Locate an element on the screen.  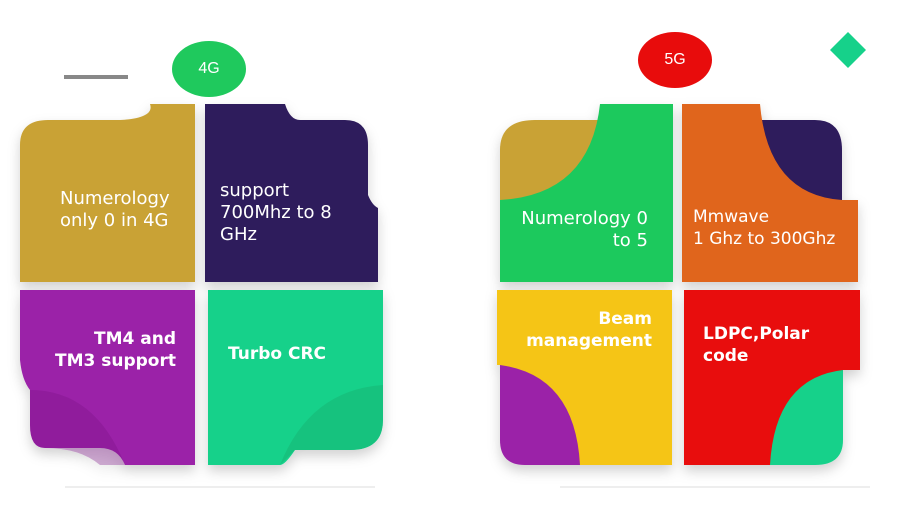
tile-5g-bottom-left-text: Beam management is located at coordinates (589, 330).